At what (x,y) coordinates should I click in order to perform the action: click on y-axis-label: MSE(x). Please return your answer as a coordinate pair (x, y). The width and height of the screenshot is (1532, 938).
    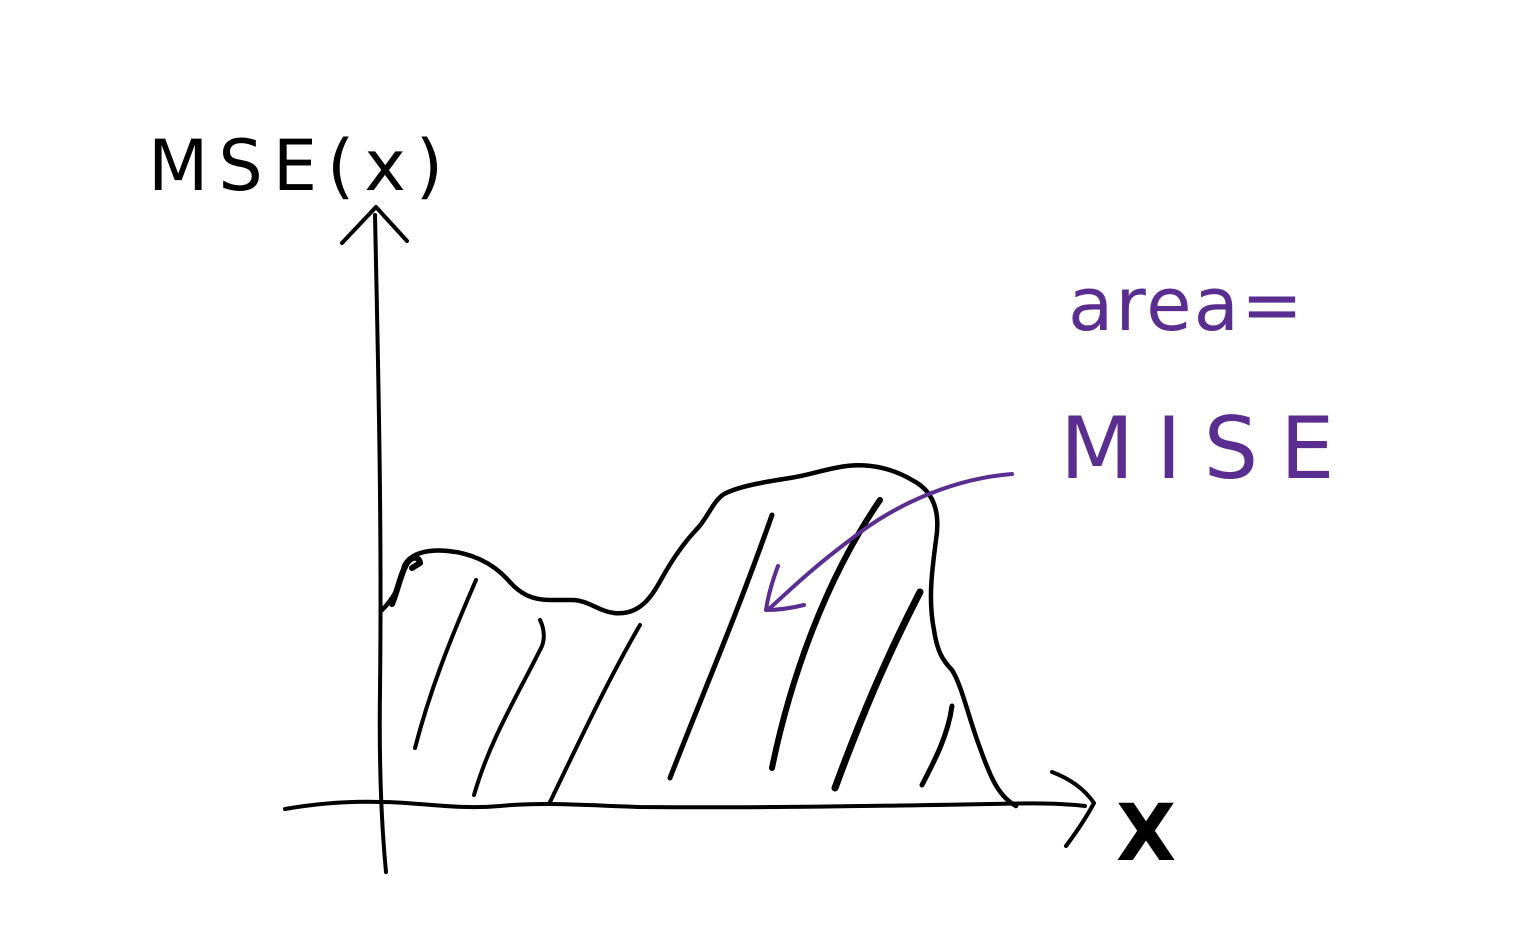
    Looking at the image, I should click on (300, 166).